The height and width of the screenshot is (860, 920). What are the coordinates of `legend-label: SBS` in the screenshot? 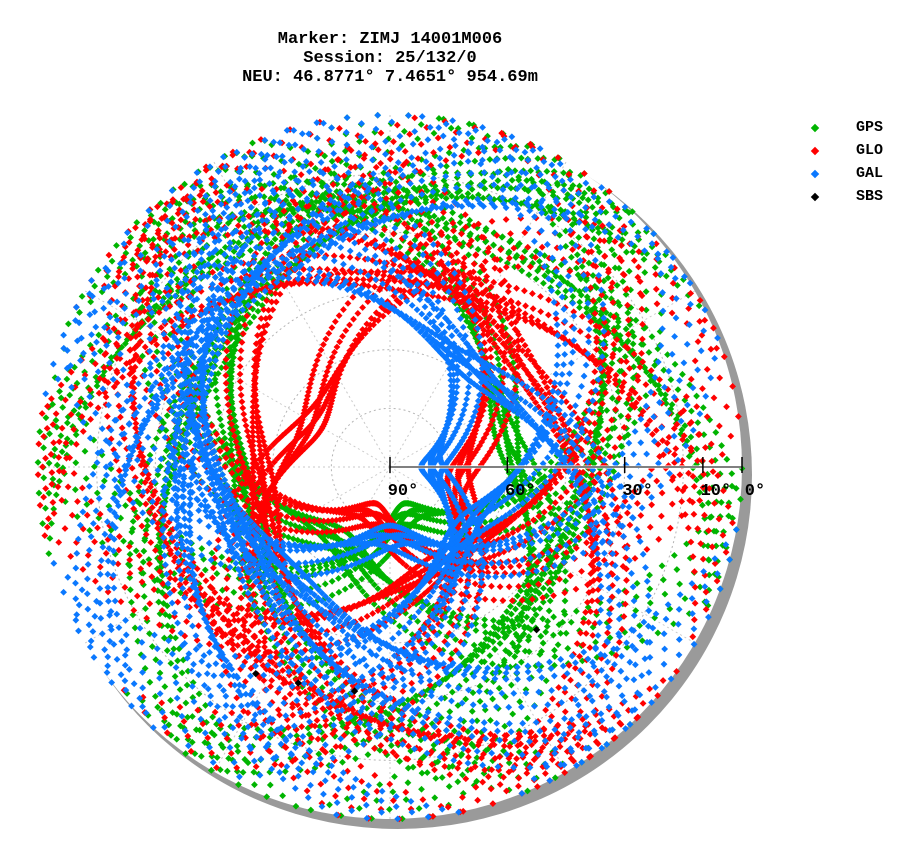 It's located at (870, 196).